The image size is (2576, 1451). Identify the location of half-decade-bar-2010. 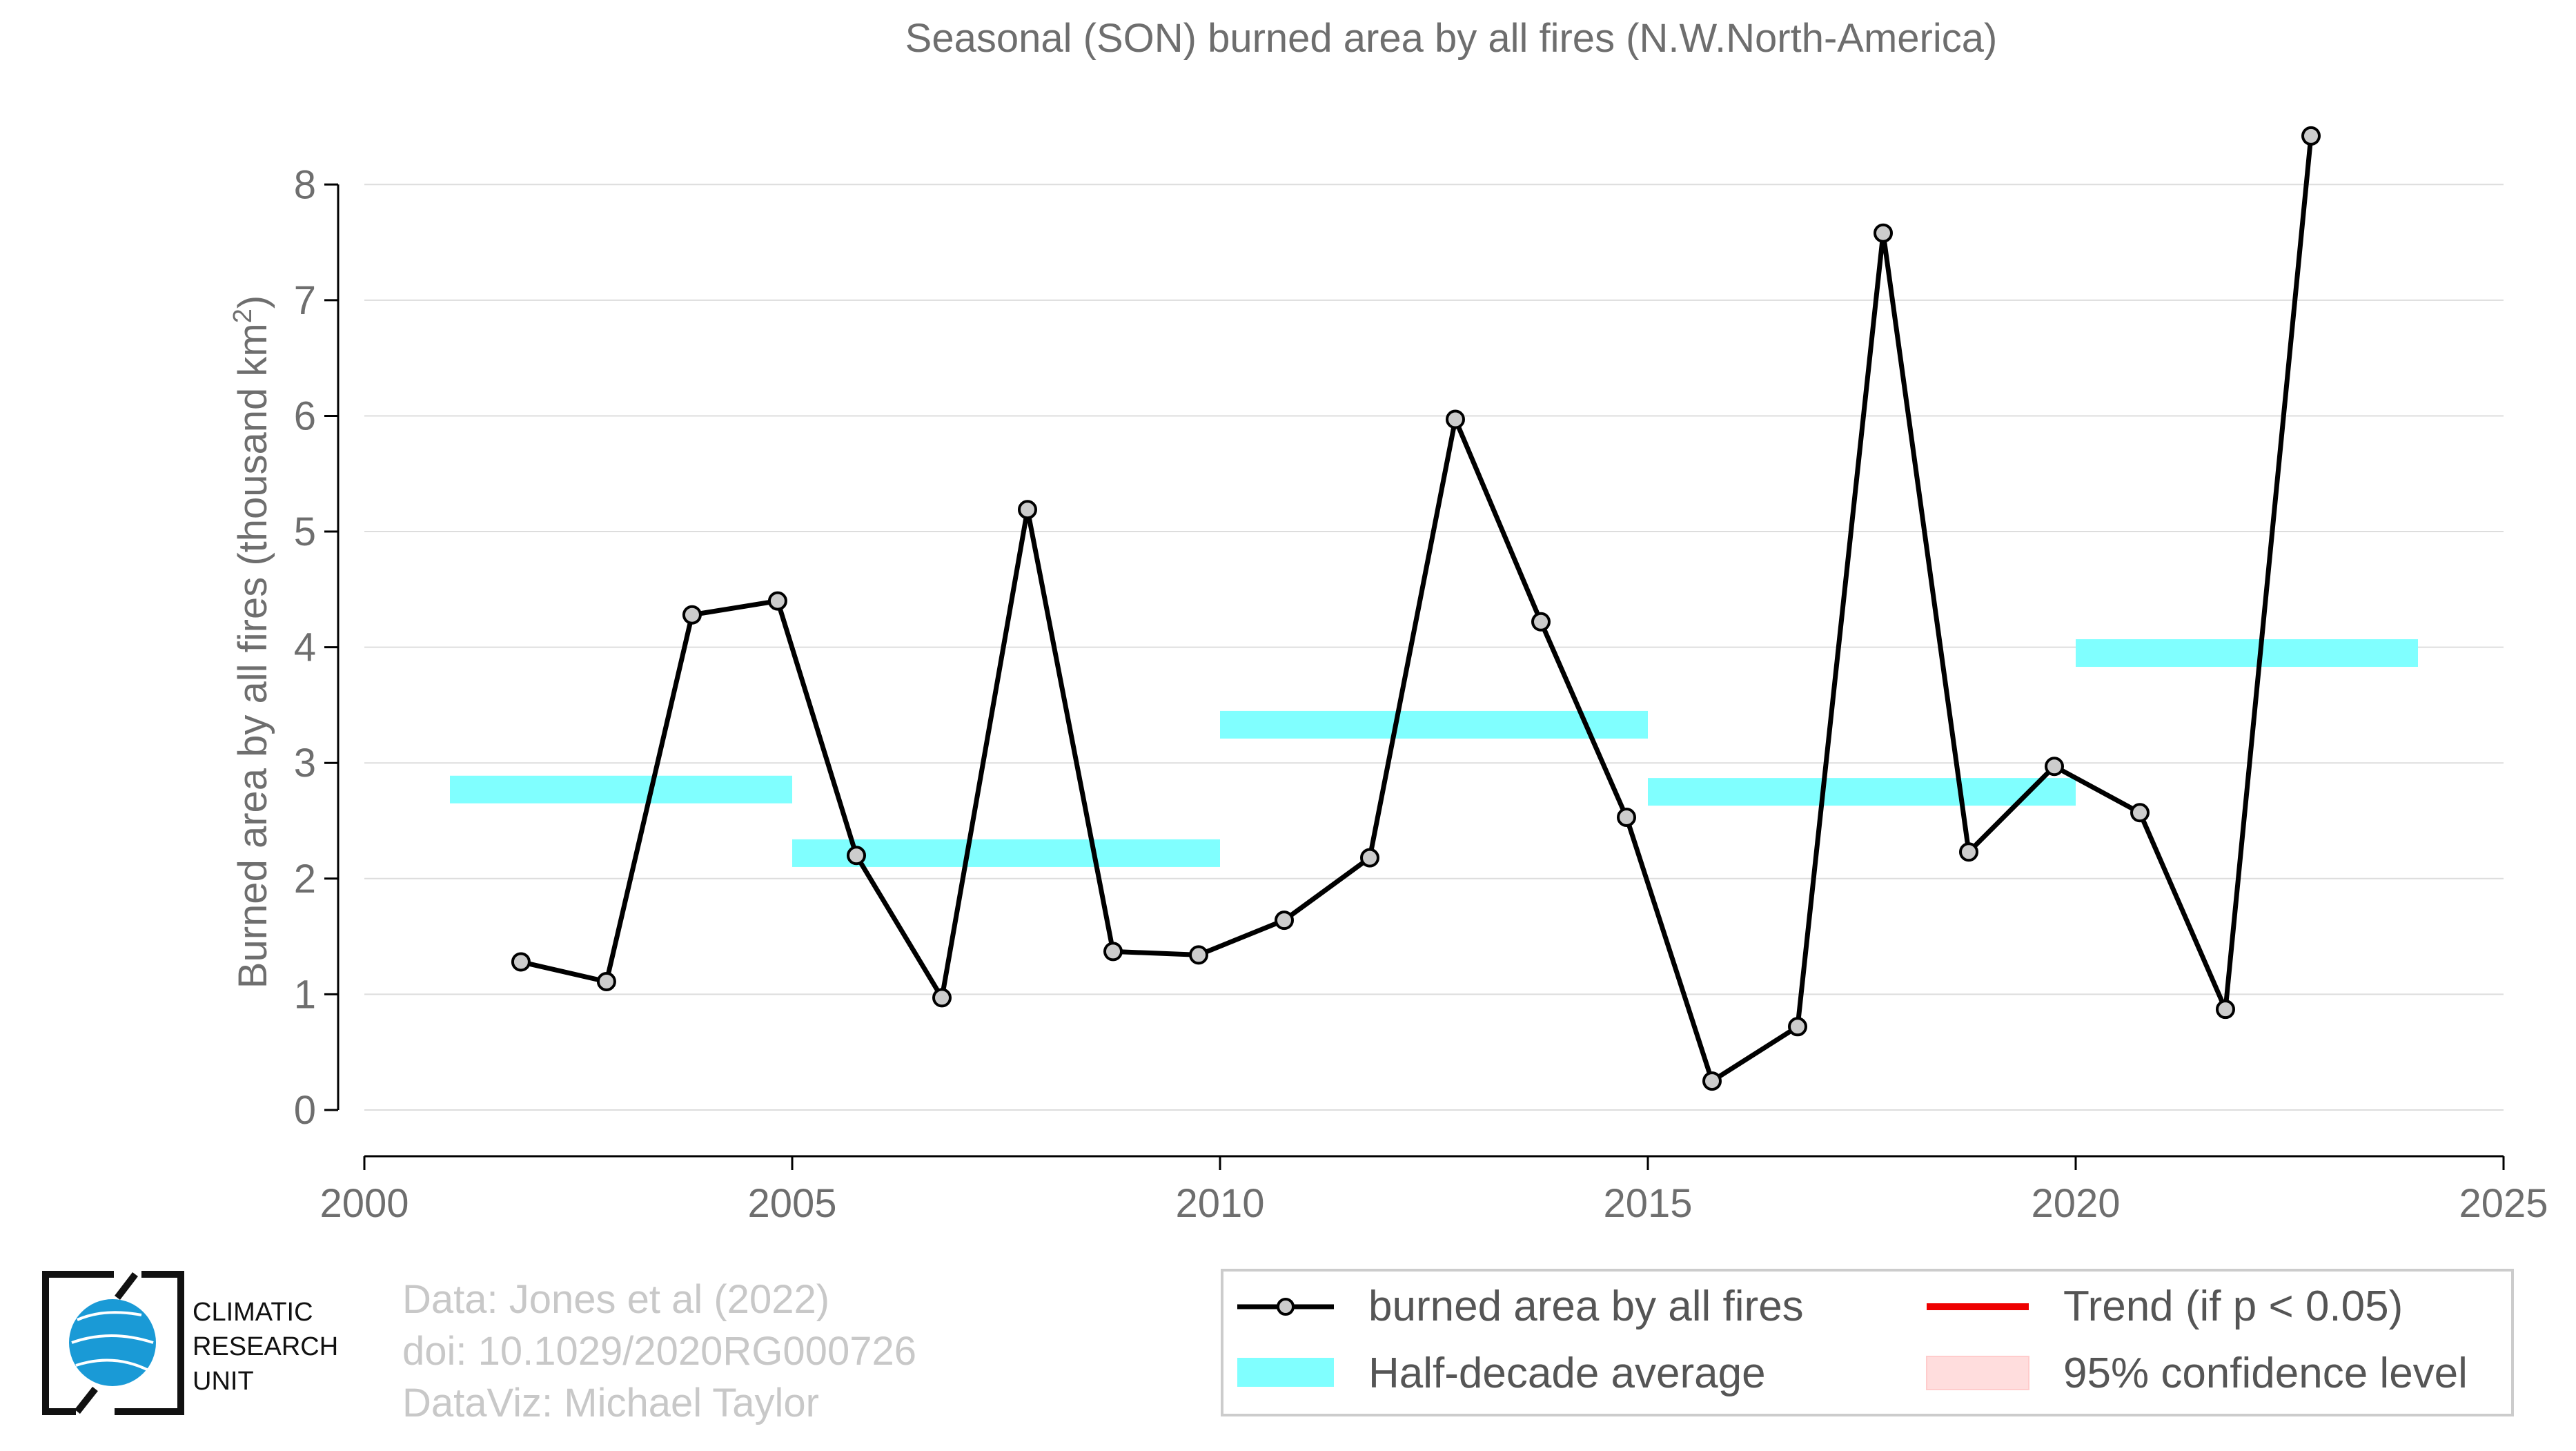
(1434, 725).